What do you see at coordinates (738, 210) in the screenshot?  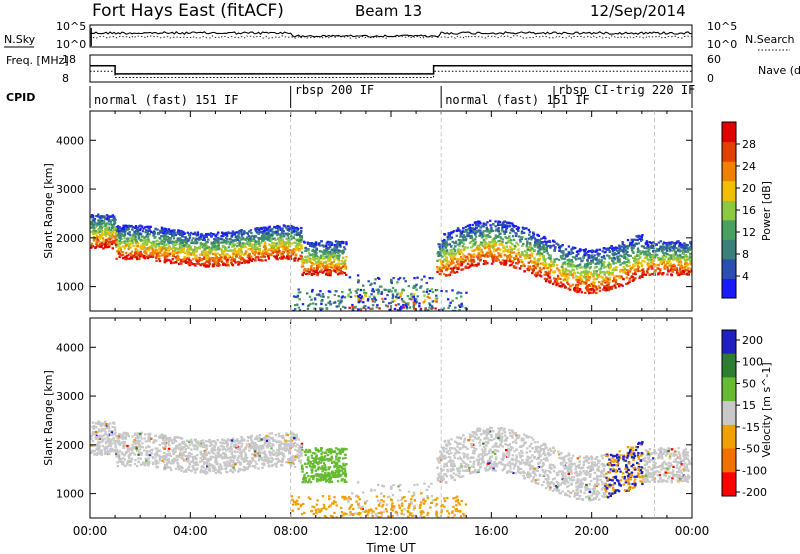 I see `power-colorbar: 4 8 12 16 20 24 28` at bounding box center [738, 210].